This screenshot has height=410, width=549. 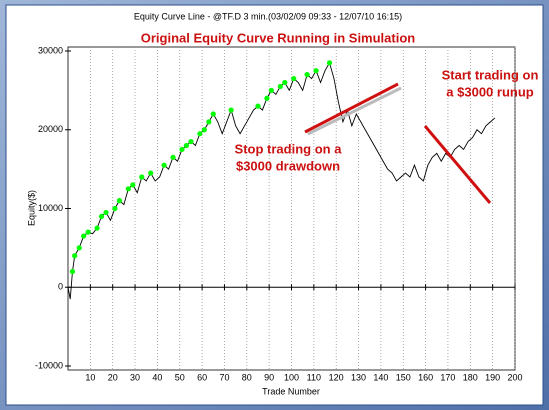 What do you see at coordinates (447, 377) in the screenshot?
I see `x-tick-label: 170` at bounding box center [447, 377].